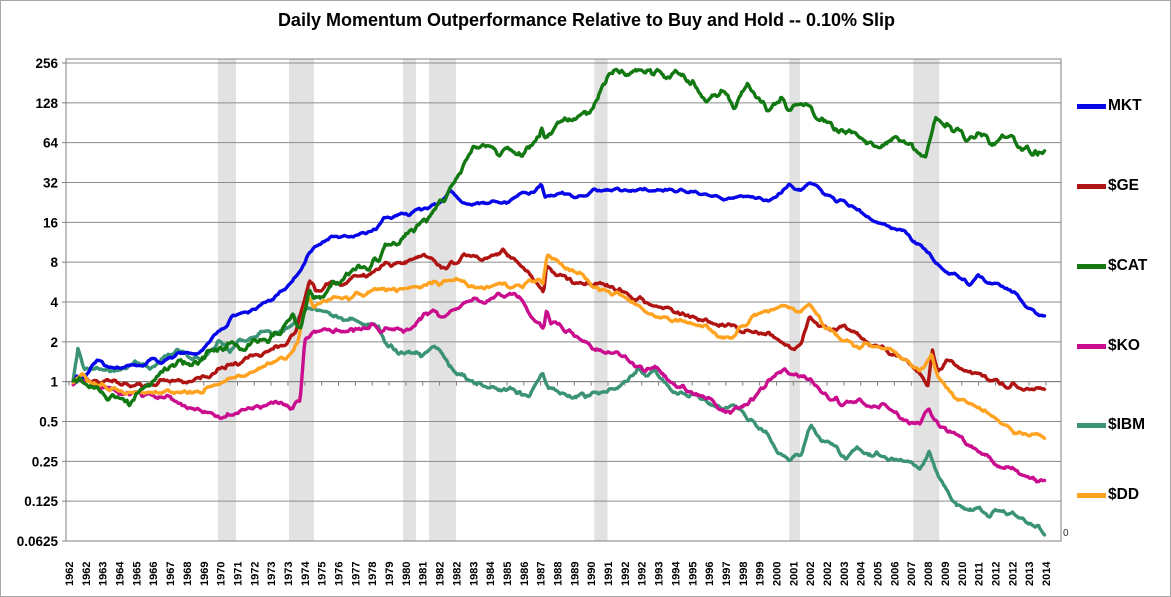 This screenshot has height=597, width=1171. I want to click on y-tick-label: 128, so click(46, 103).